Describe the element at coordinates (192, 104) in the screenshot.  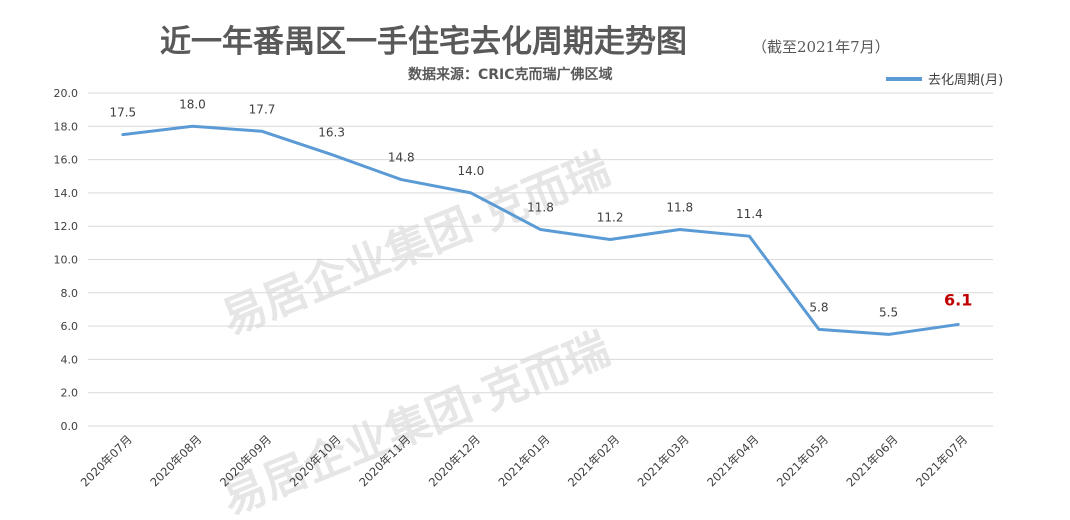
I see `data-label: 18.0` at that location.